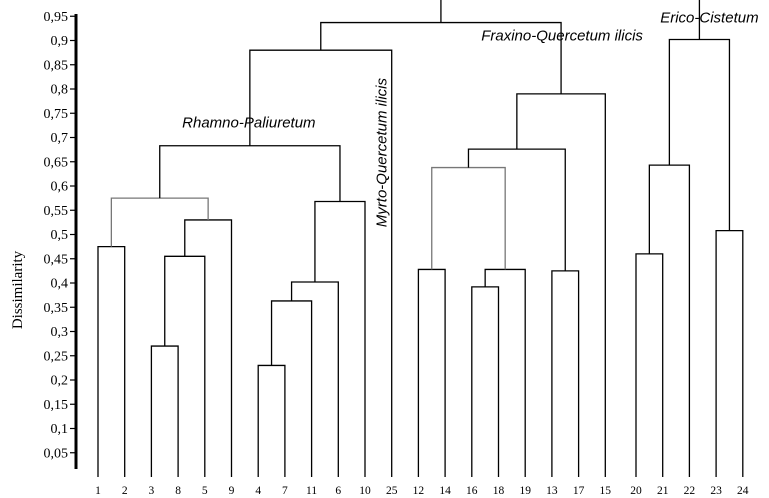  What do you see at coordinates (205, 491) in the screenshot?
I see `leaf-label-5: 5` at bounding box center [205, 491].